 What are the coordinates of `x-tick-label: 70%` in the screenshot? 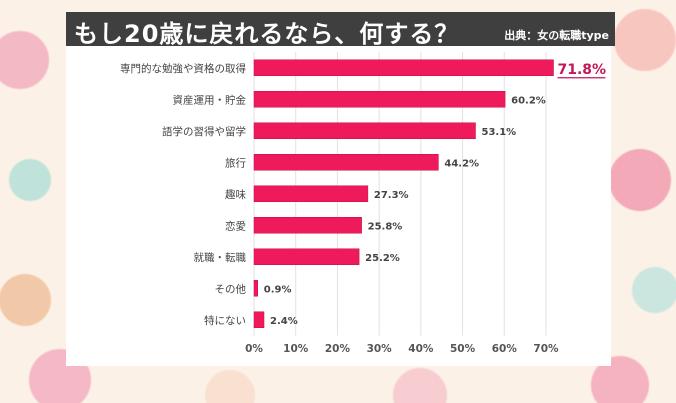 It's located at (546, 349).